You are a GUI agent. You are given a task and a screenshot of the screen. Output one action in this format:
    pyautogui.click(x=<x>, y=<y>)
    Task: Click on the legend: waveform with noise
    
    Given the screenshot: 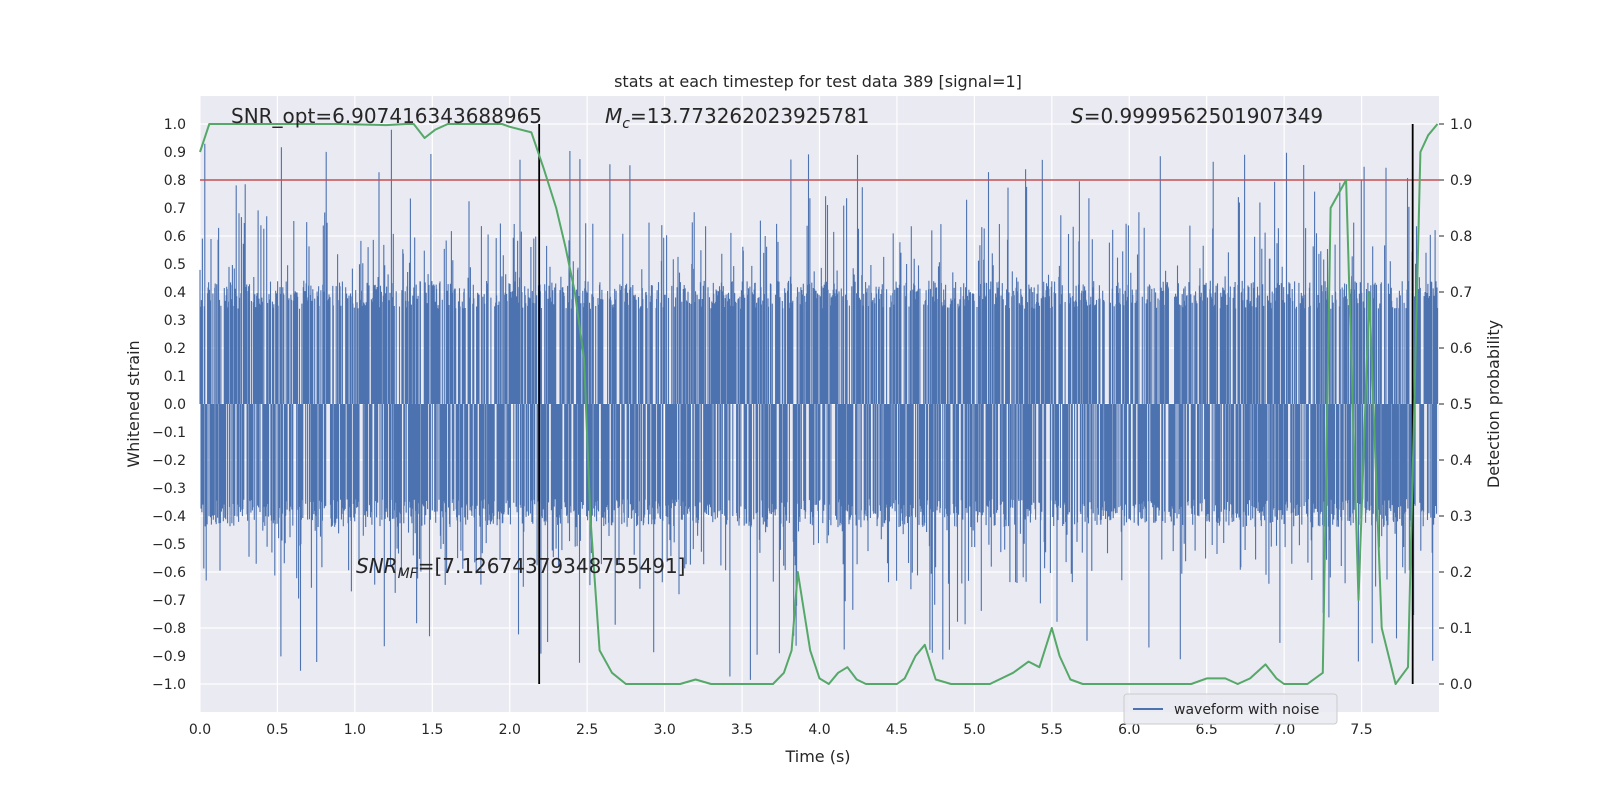 What is the action you would take?
    pyautogui.click(x=1230, y=709)
    